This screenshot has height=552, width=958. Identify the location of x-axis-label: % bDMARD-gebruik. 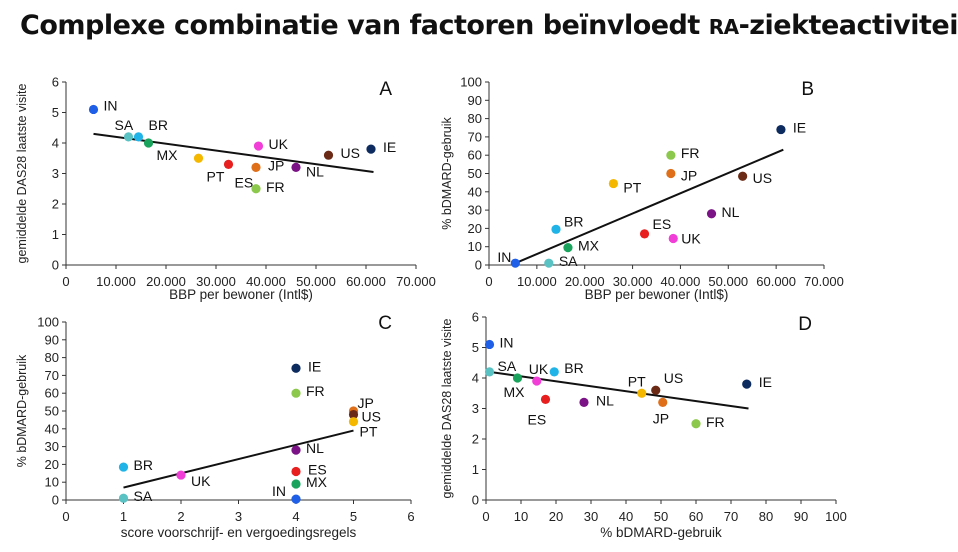
(661, 532).